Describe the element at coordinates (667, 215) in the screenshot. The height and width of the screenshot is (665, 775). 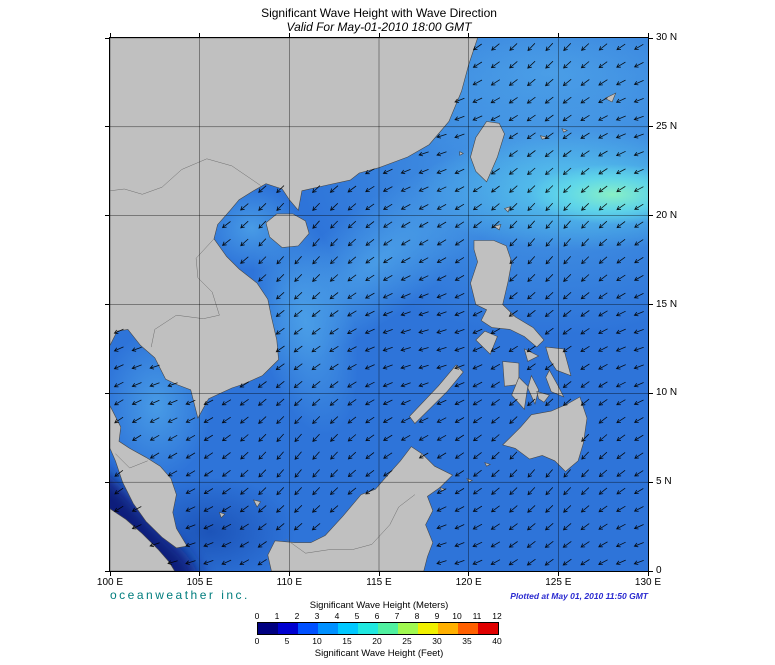
I see `lat-tick-label: 20 N` at that location.